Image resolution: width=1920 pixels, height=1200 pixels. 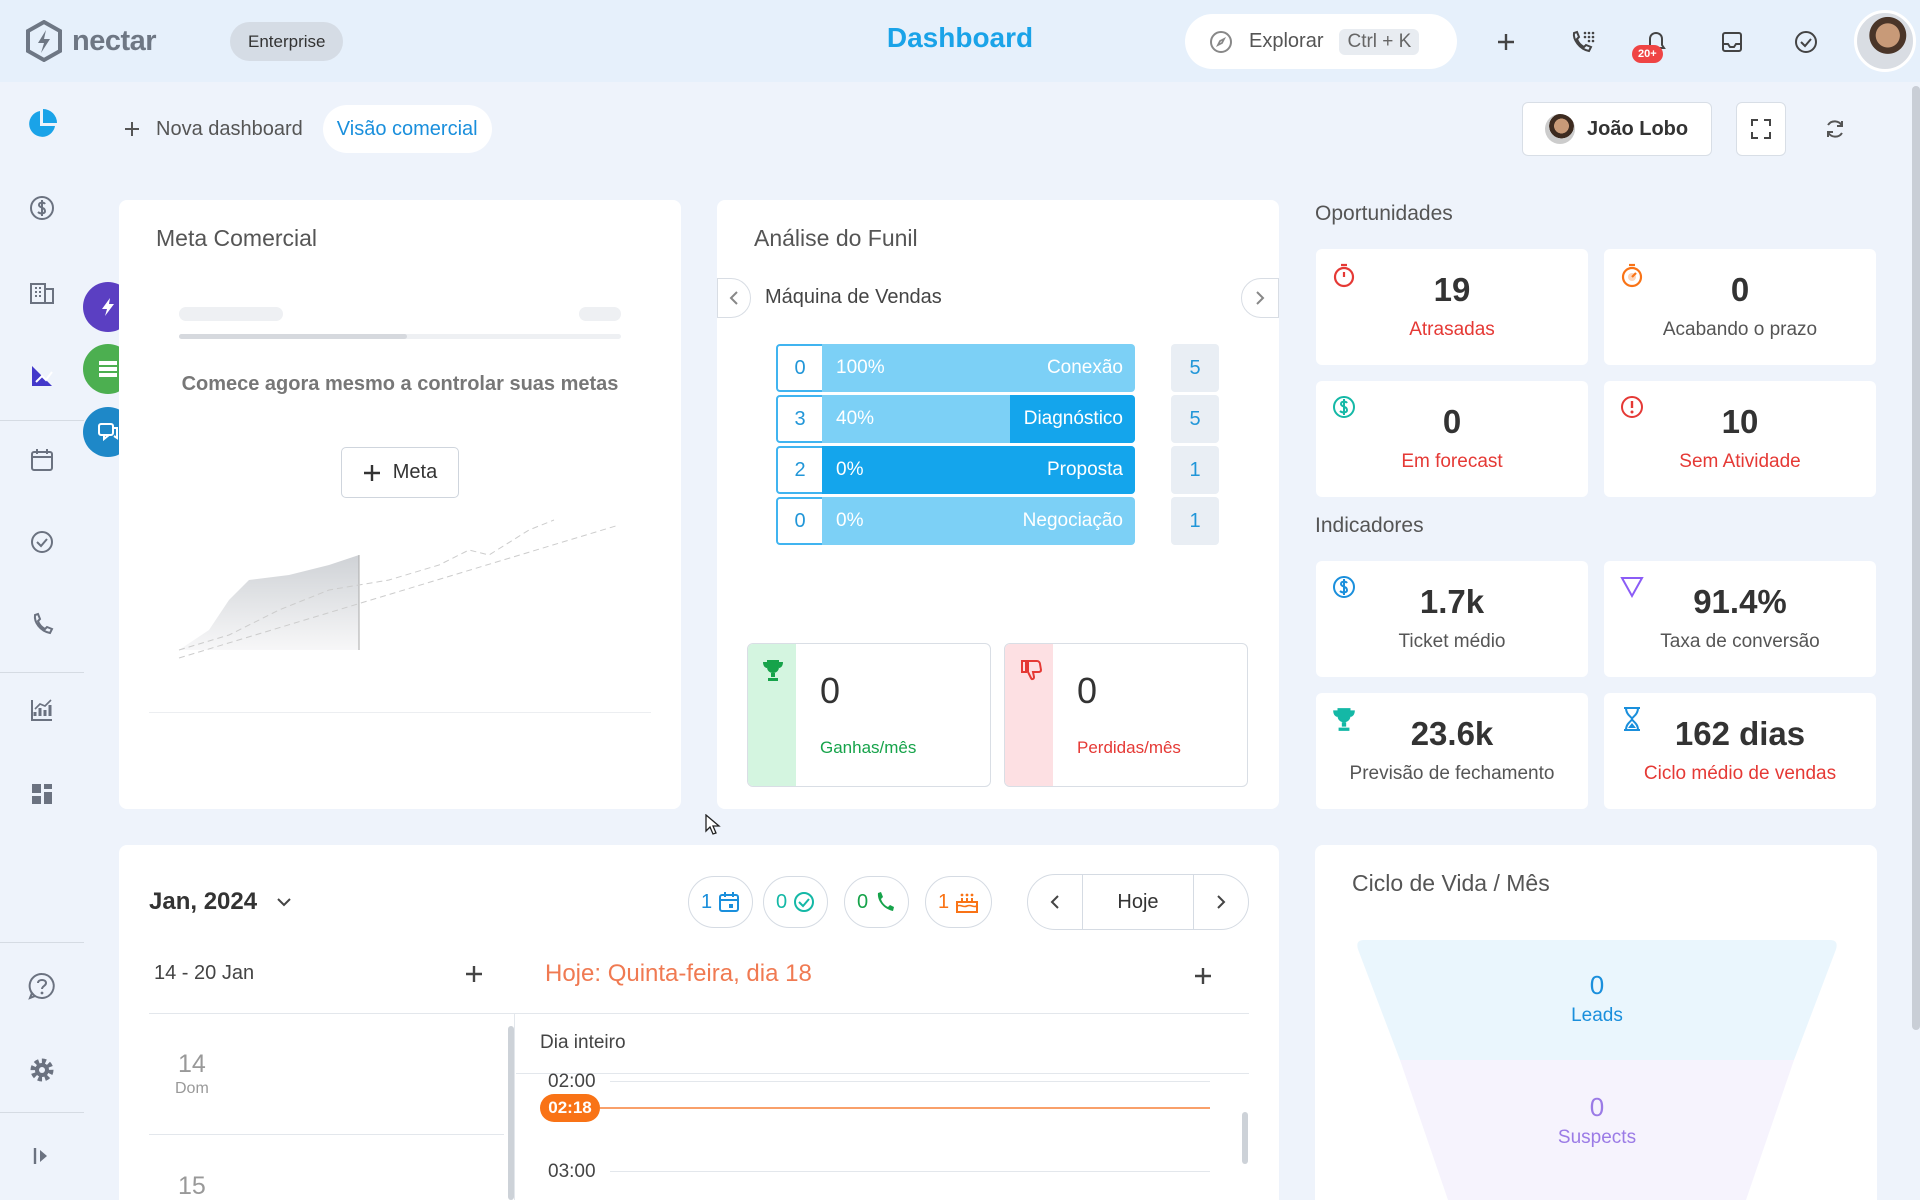 What do you see at coordinates (796, 902) in the screenshot?
I see `tasks-filter-chip: 0` at bounding box center [796, 902].